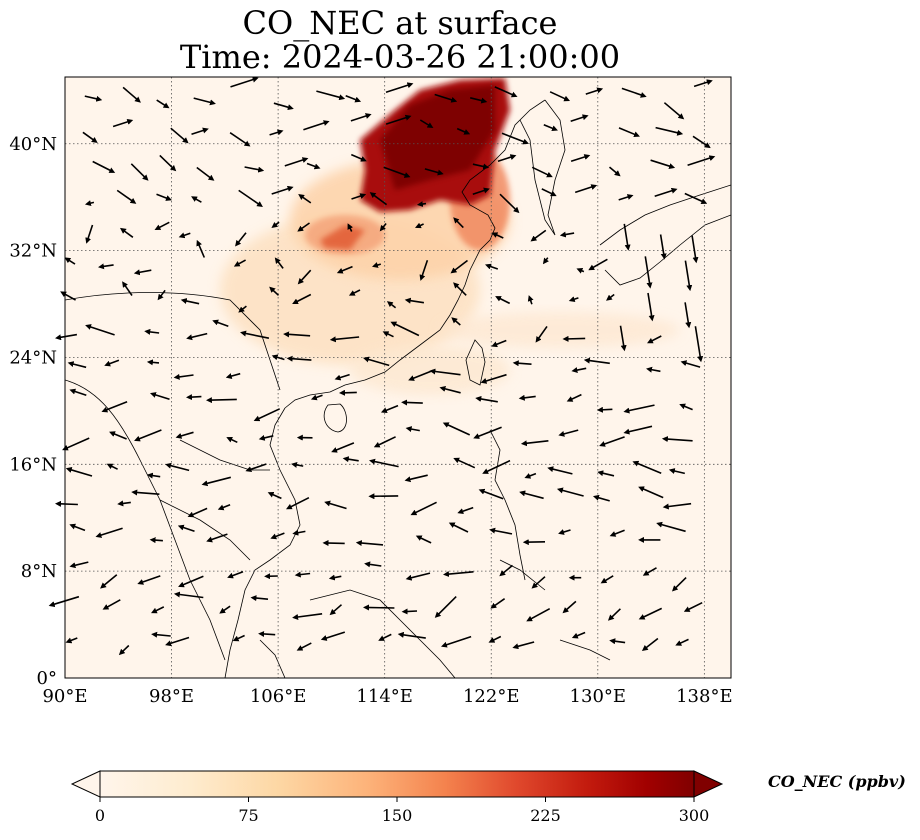 The height and width of the screenshot is (840, 920). What do you see at coordinates (33, 144) in the screenshot?
I see `lat-tick-label: 40°N` at bounding box center [33, 144].